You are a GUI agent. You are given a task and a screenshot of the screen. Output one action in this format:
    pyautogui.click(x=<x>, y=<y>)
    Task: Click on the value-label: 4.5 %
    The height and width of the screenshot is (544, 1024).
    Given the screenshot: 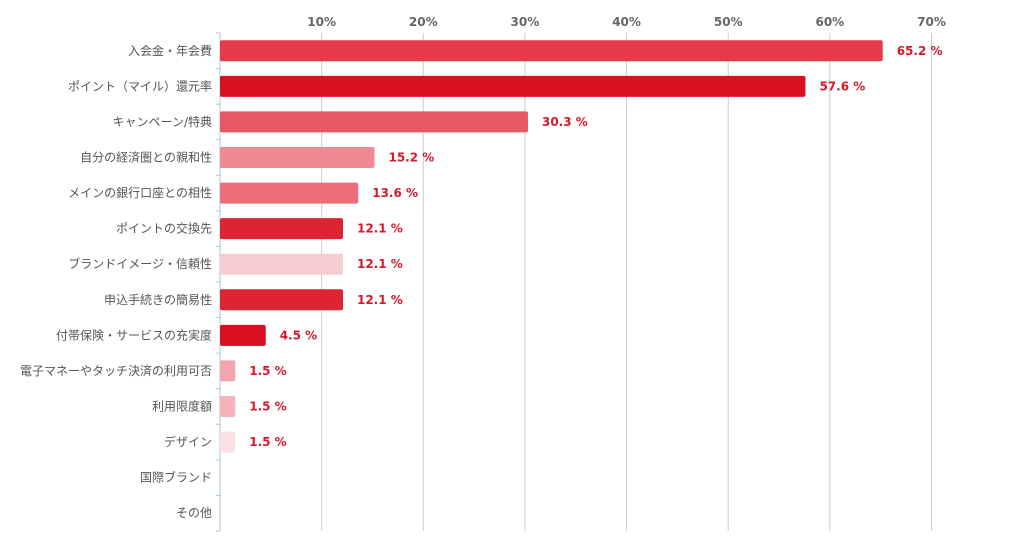 What is the action you would take?
    pyautogui.click(x=298, y=335)
    